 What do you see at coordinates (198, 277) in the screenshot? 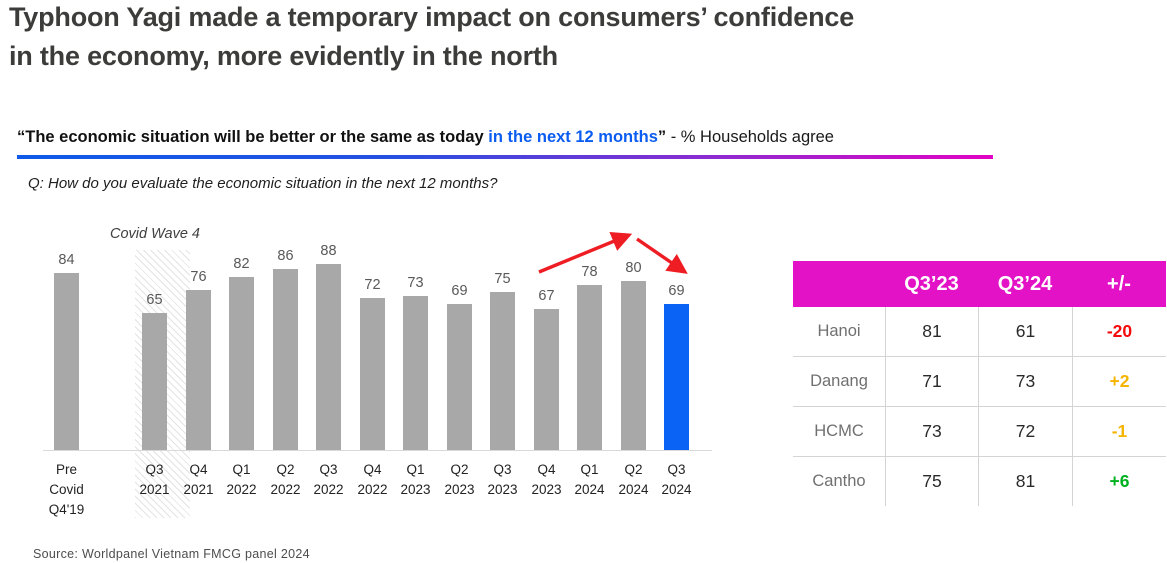
I see `bar-value-label: 76` at bounding box center [198, 277].